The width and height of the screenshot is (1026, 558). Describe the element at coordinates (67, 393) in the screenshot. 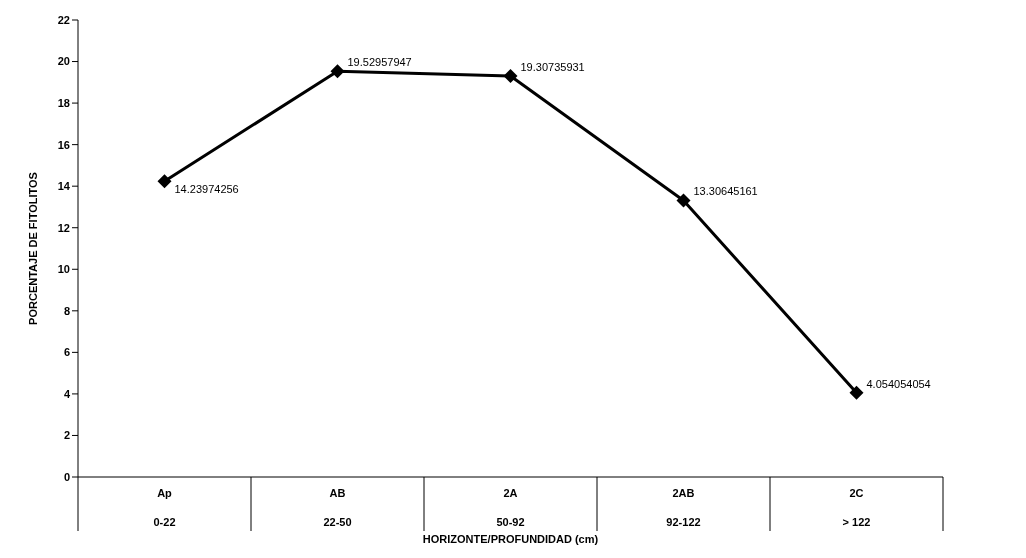

I see `y-tick-label: 4` at that location.